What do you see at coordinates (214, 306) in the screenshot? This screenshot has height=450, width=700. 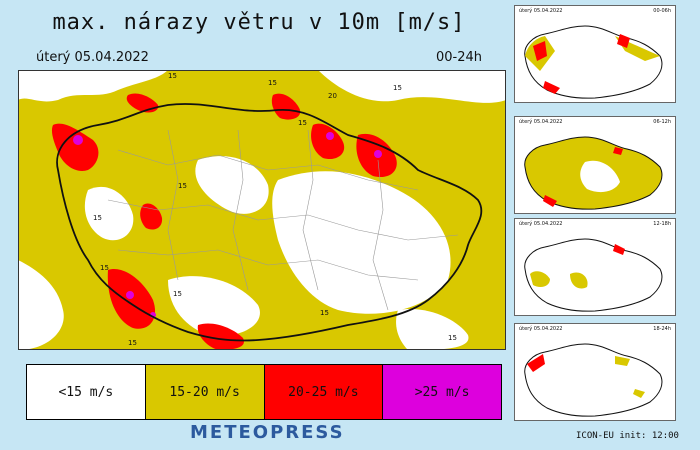 I see `calm-area-south` at bounding box center [214, 306].